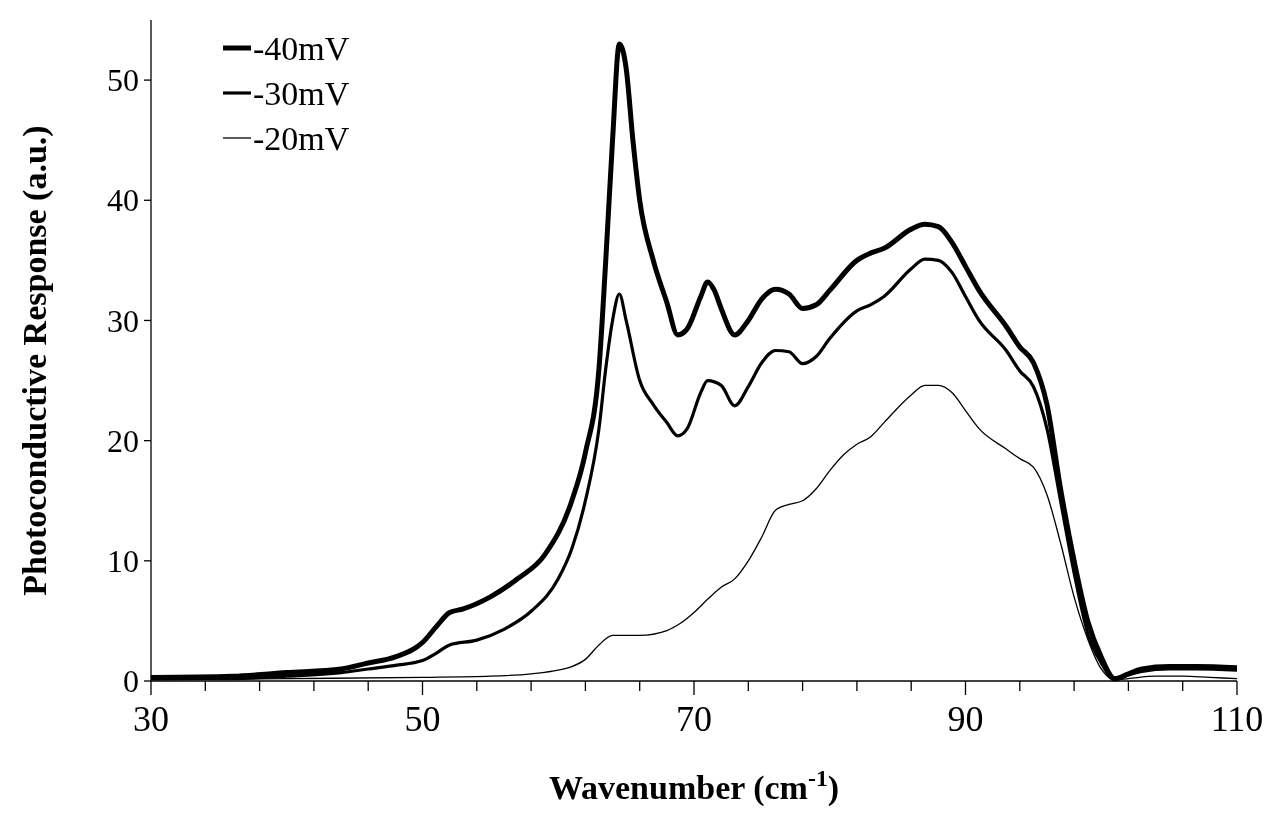 The image size is (1275, 837). What do you see at coordinates (422, 719) in the screenshot?
I see `x-tick-label: 50` at bounding box center [422, 719].